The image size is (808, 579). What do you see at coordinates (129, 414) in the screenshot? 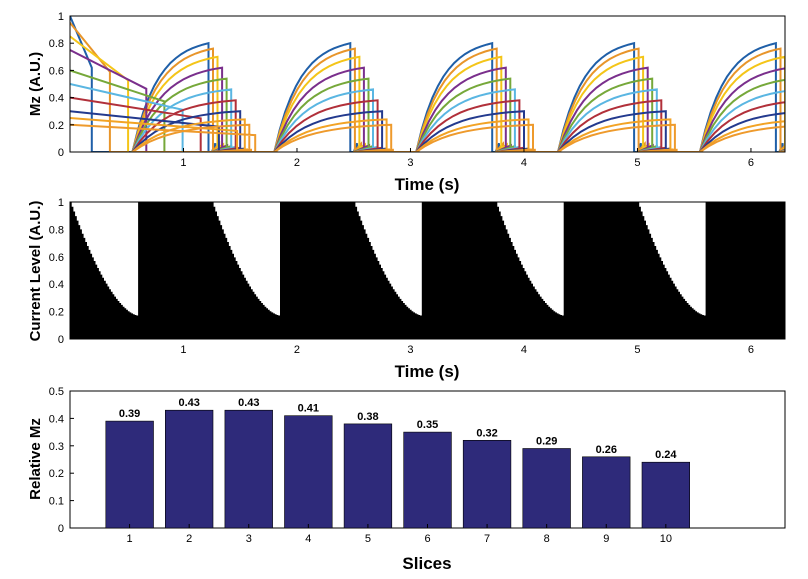
I see `bar-value-label: 0.39` at bounding box center [129, 414].